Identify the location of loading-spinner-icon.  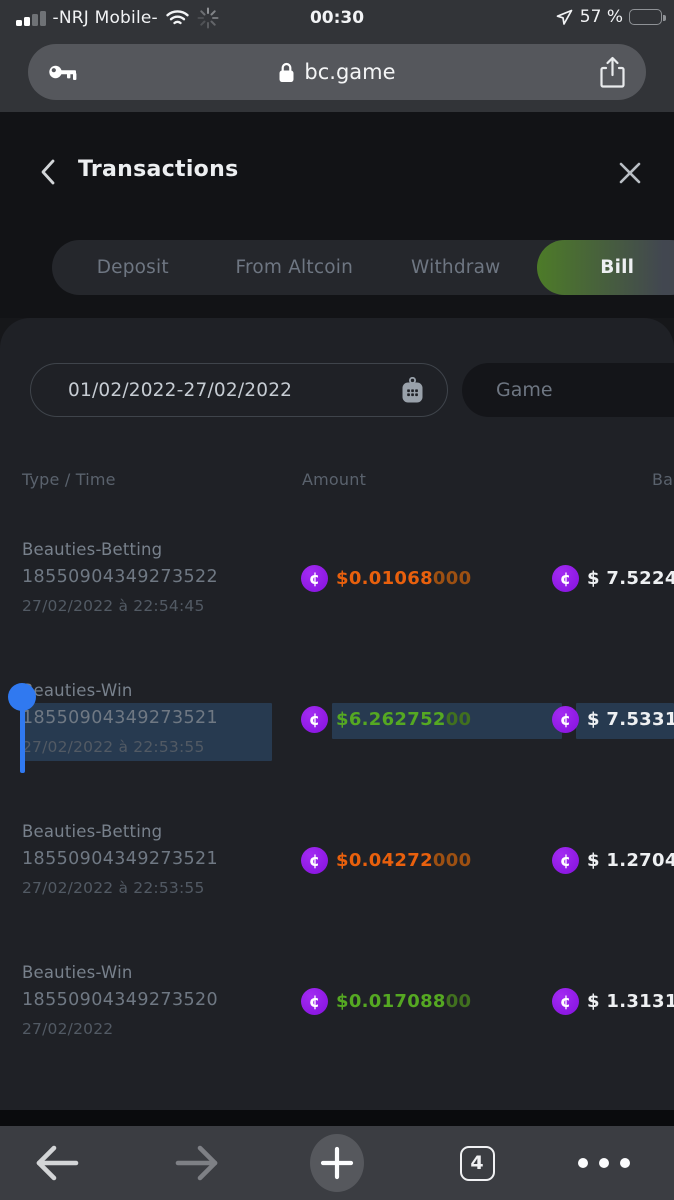
(208, 18).